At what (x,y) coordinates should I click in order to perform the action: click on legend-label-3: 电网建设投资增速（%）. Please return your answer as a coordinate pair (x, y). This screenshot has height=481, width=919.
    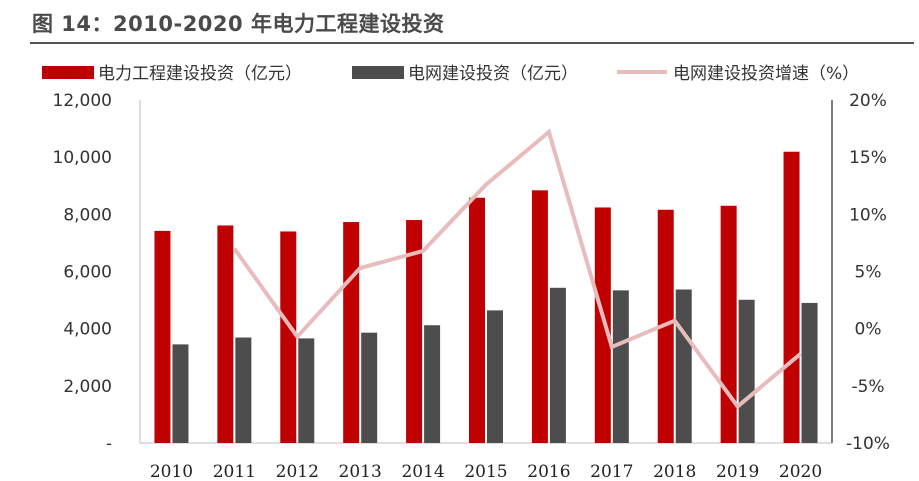
    Looking at the image, I should click on (766, 74).